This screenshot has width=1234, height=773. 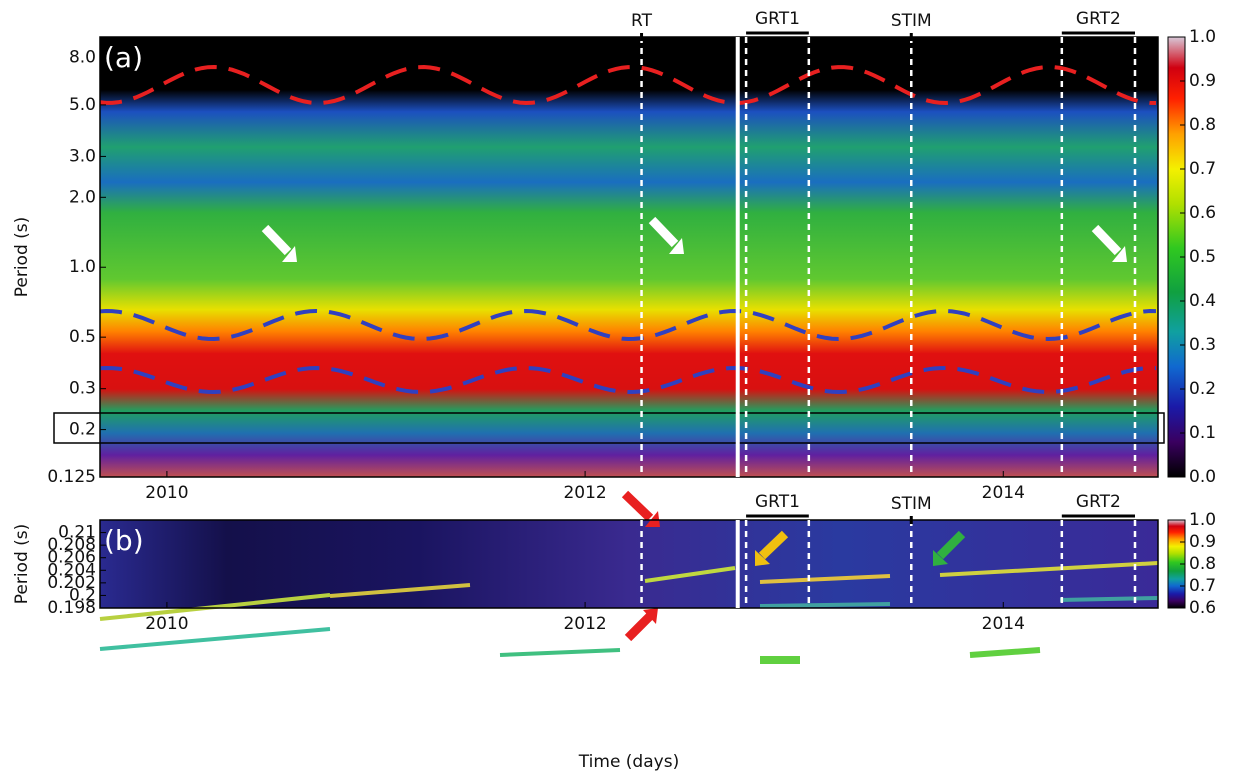 I want to click on spectrogram-b, so click(x=629, y=564).